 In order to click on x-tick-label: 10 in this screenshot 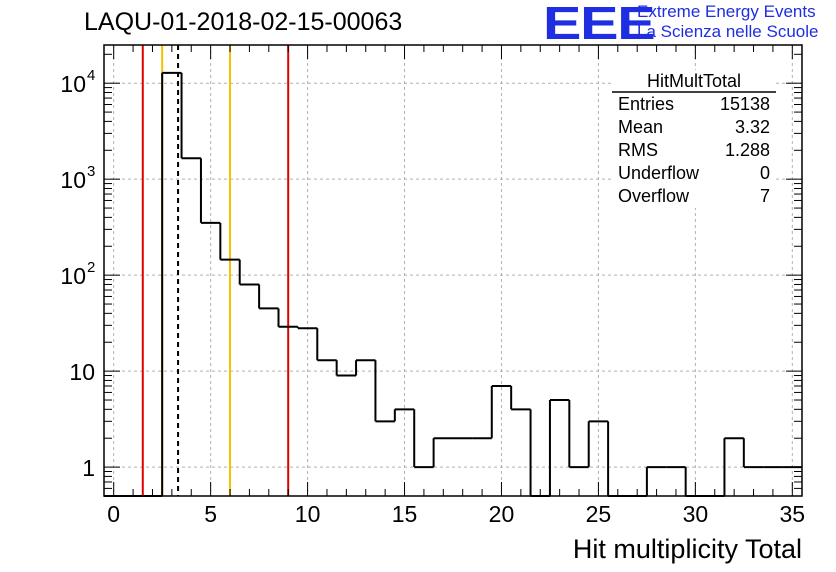, I will do `click(308, 514)`.